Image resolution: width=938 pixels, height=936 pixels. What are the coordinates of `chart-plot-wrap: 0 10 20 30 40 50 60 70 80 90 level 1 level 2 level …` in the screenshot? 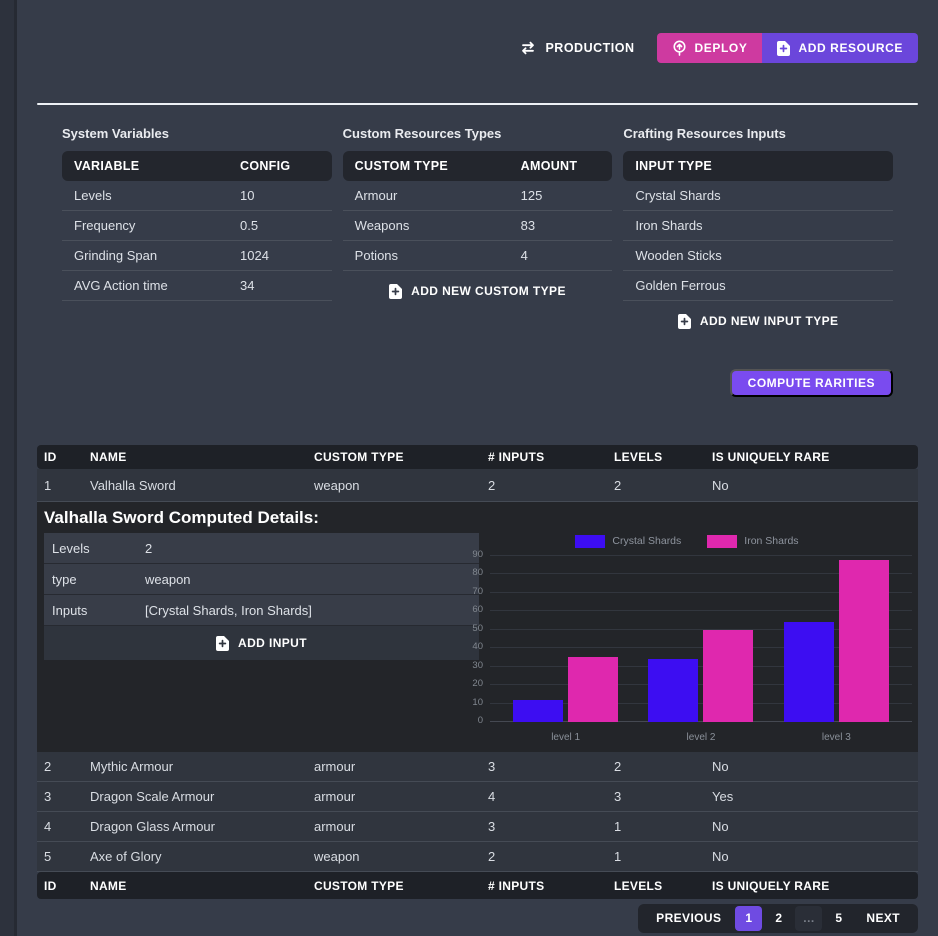 It's located at (687, 646).